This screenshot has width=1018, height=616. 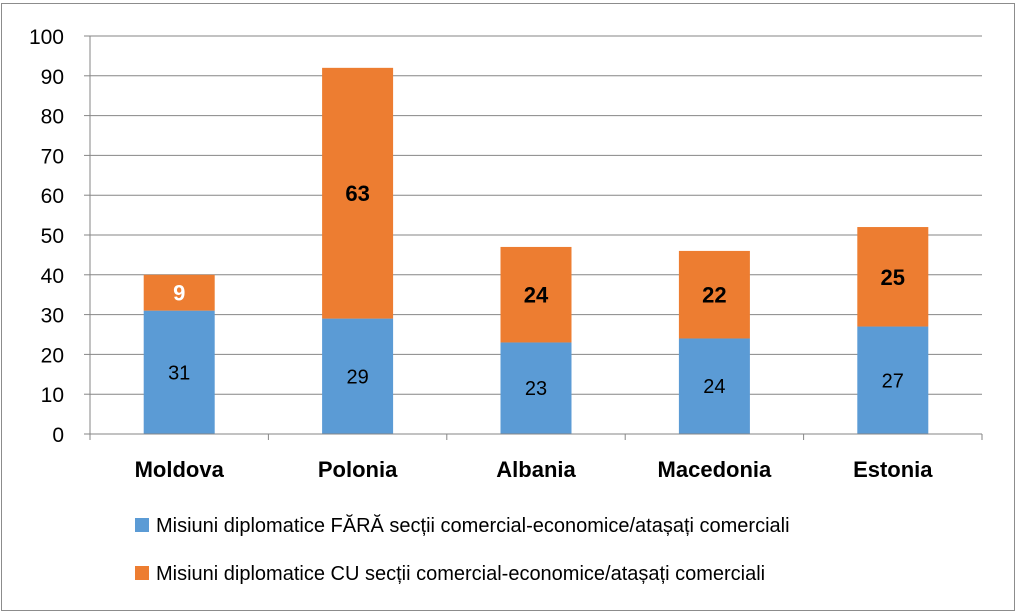 What do you see at coordinates (52, 236) in the screenshot?
I see `y-tick-label: 50` at bounding box center [52, 236].